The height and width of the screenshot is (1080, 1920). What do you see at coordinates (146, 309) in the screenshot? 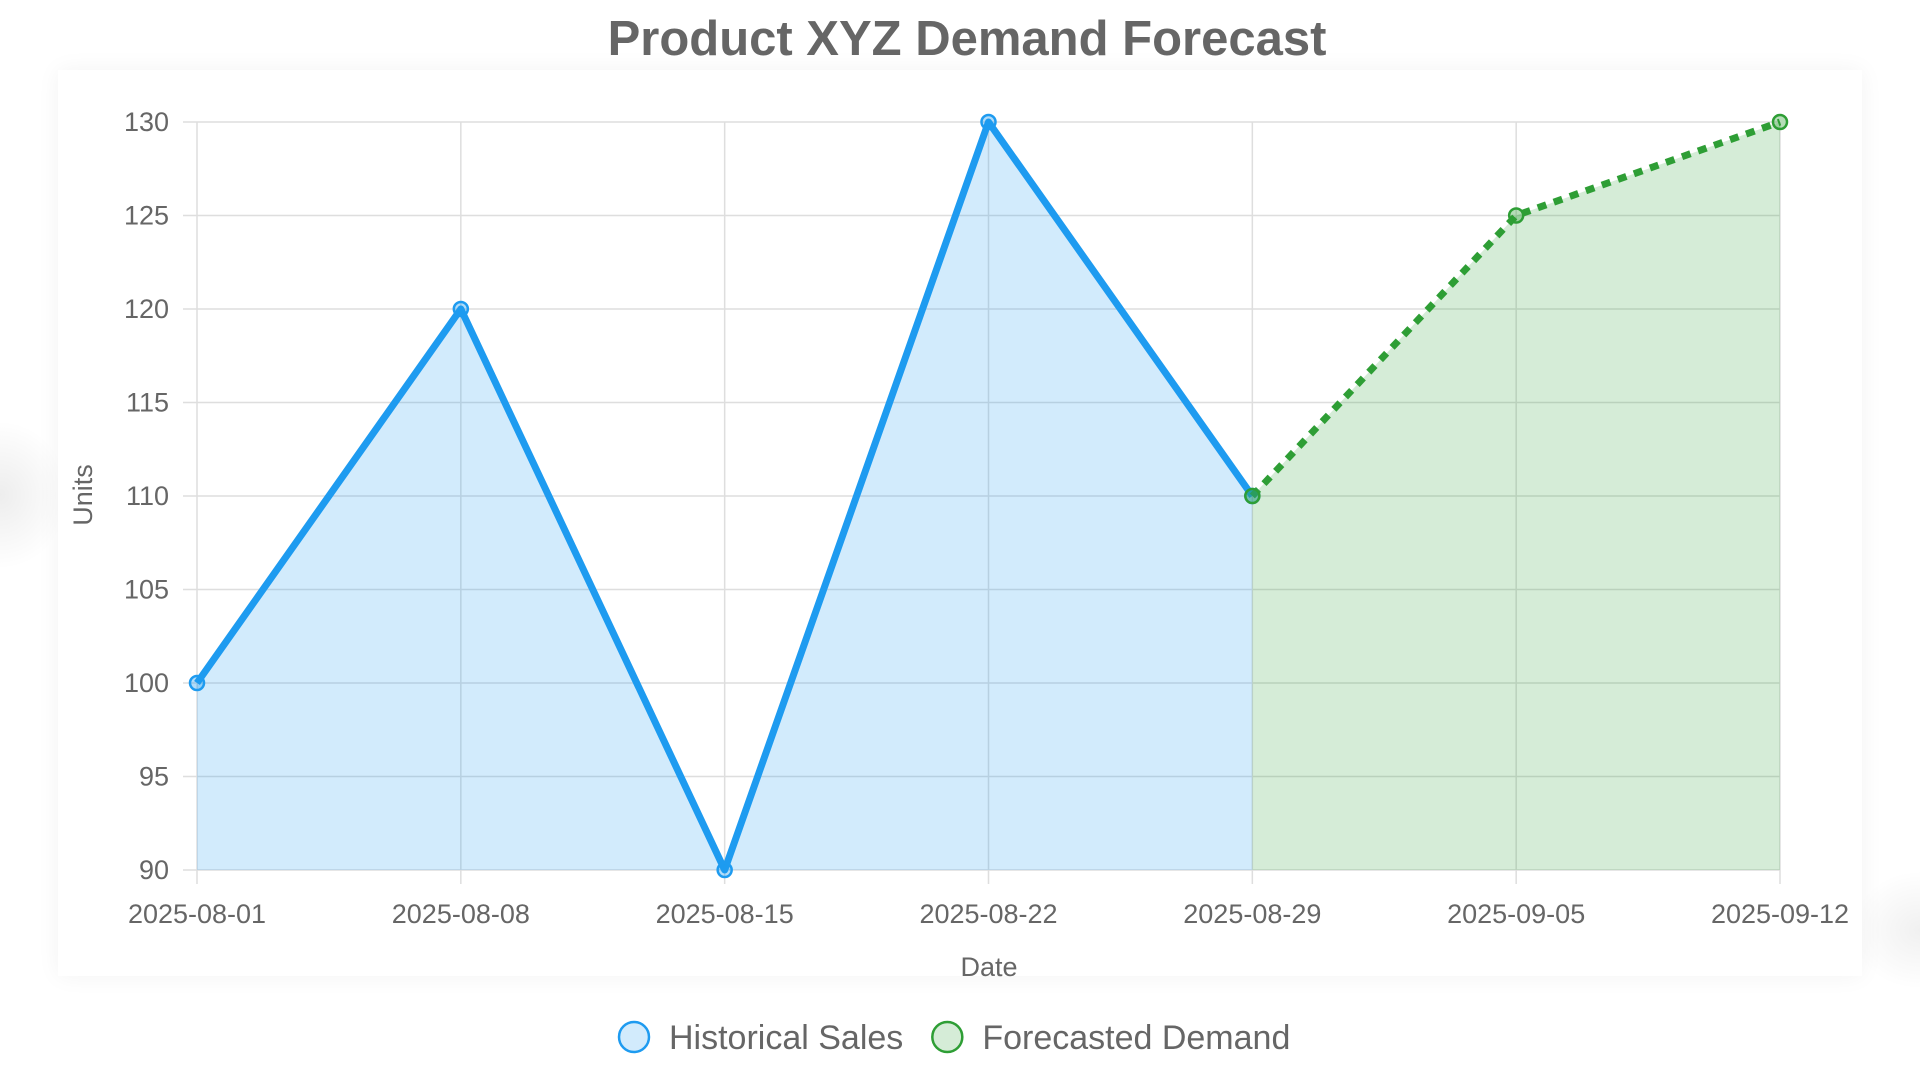
I see `y-tick-label: 120` at bounding box center [146, 309].